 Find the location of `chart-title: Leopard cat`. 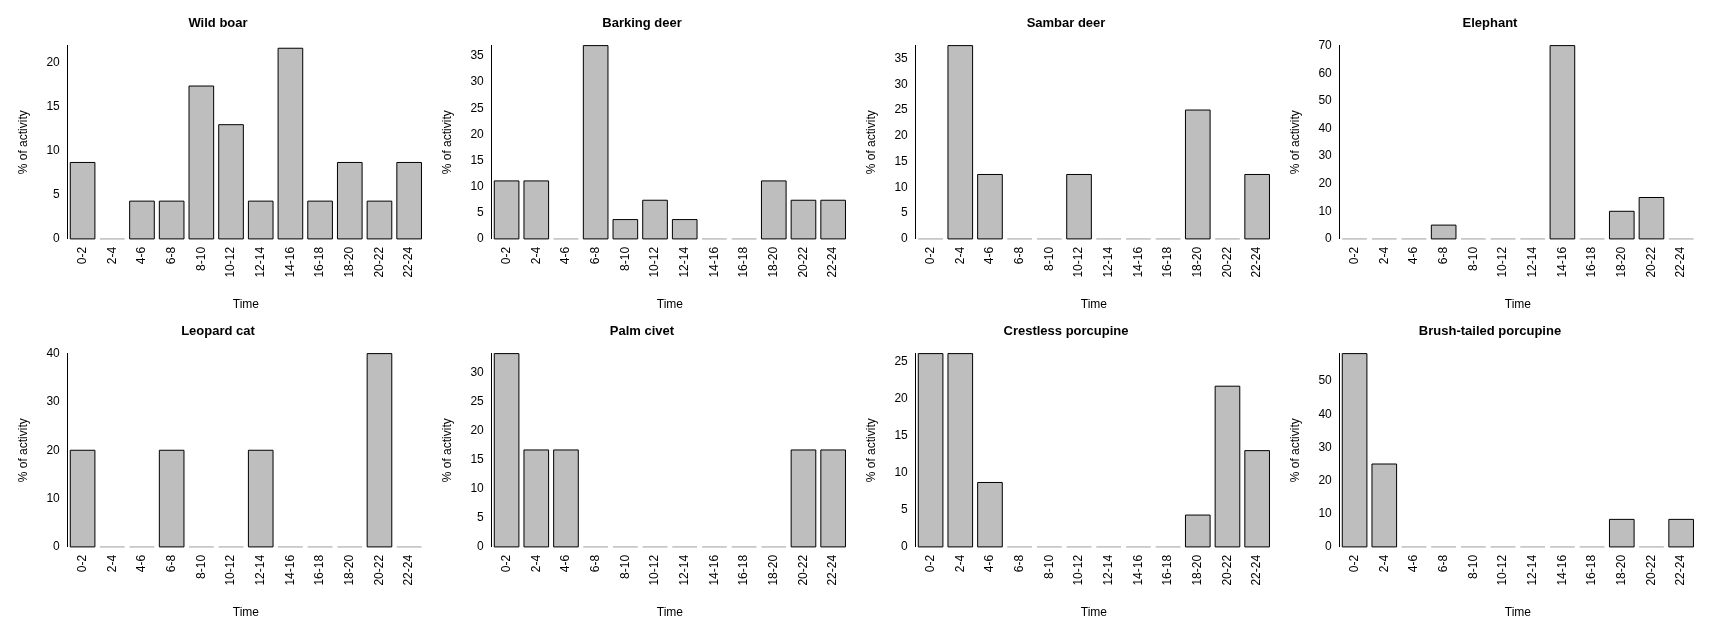

chart-title: Leopard cat is located at coordinates (218, 331).